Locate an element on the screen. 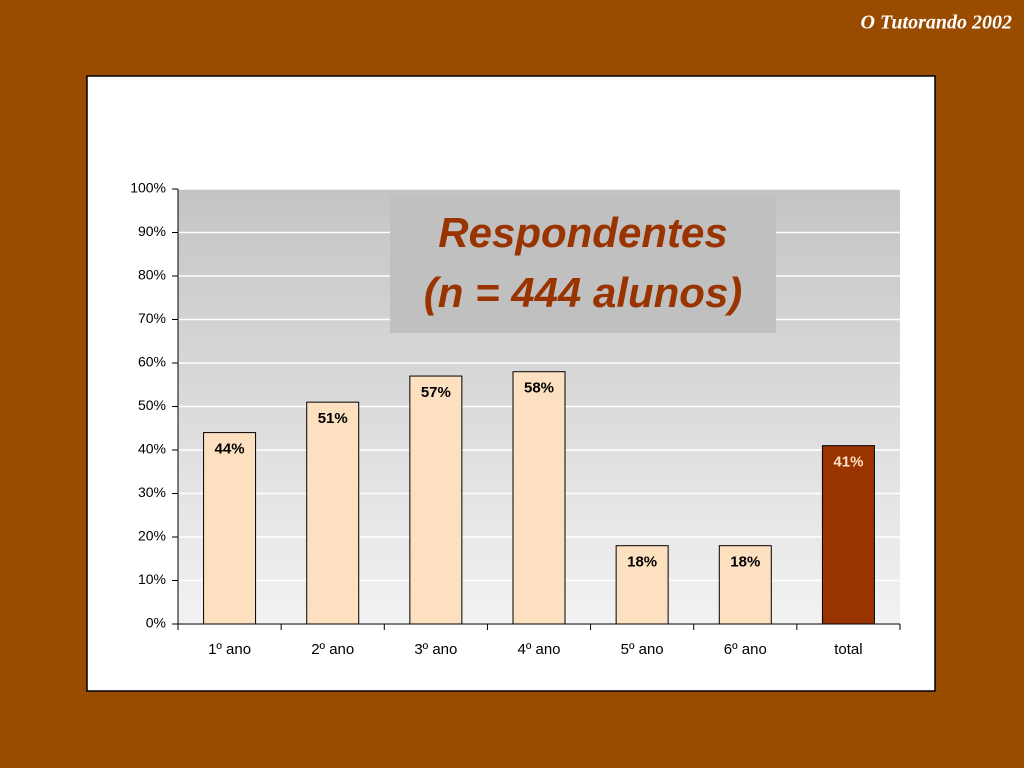 The width and height of the screenshot is (1024, 768). y-tick-label: 100% is located at coordinates (148, 188).